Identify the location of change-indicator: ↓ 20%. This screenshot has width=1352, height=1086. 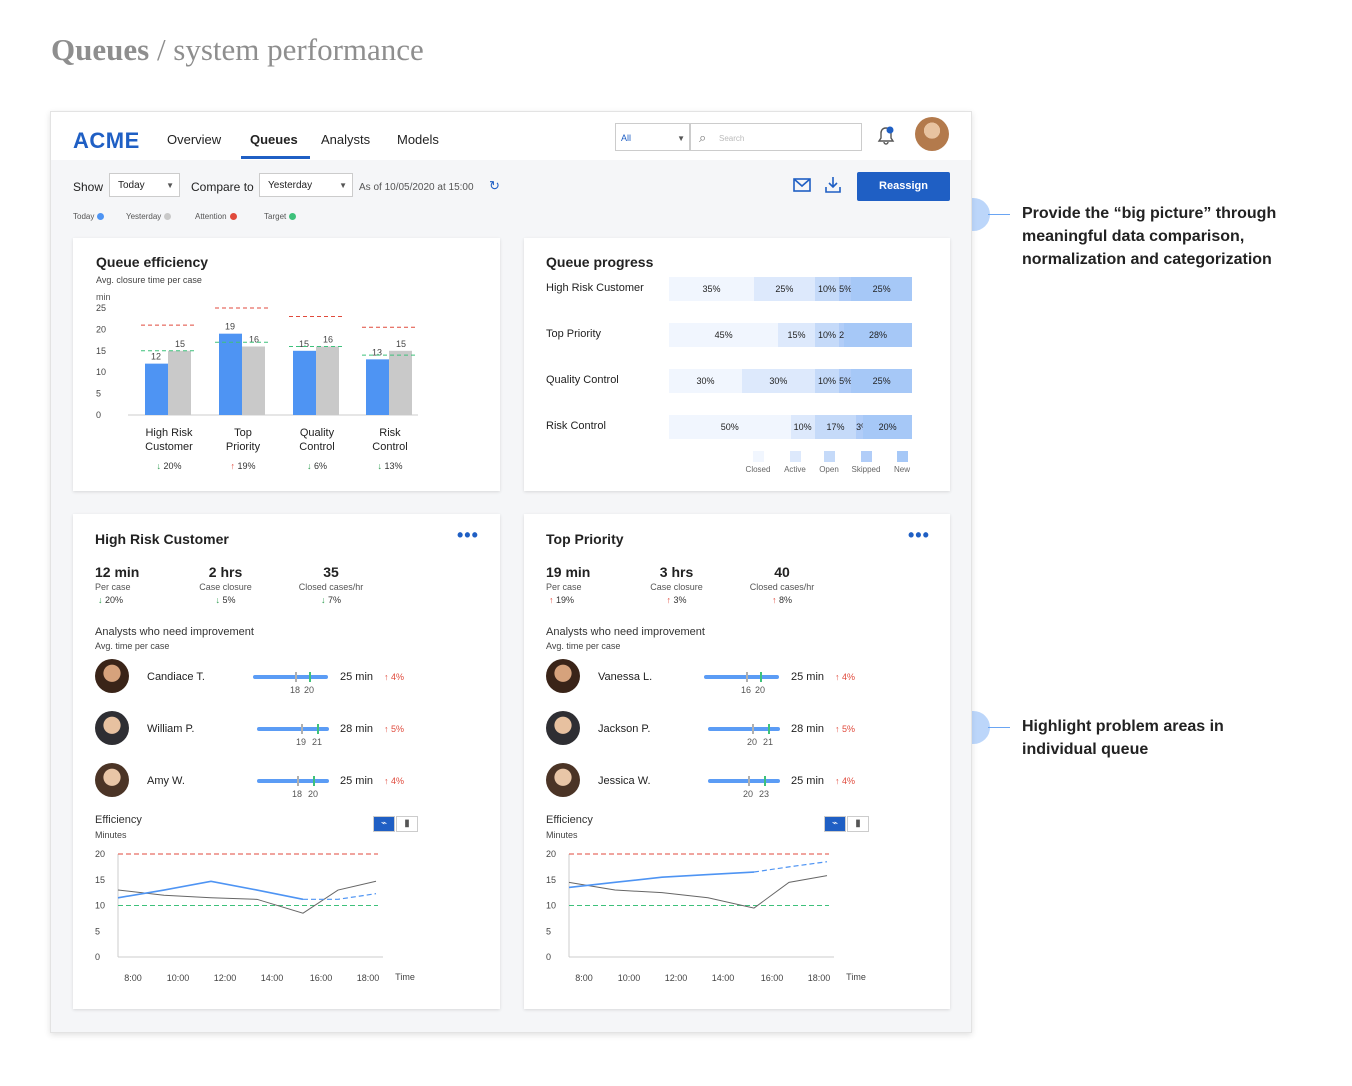
(169, 466).